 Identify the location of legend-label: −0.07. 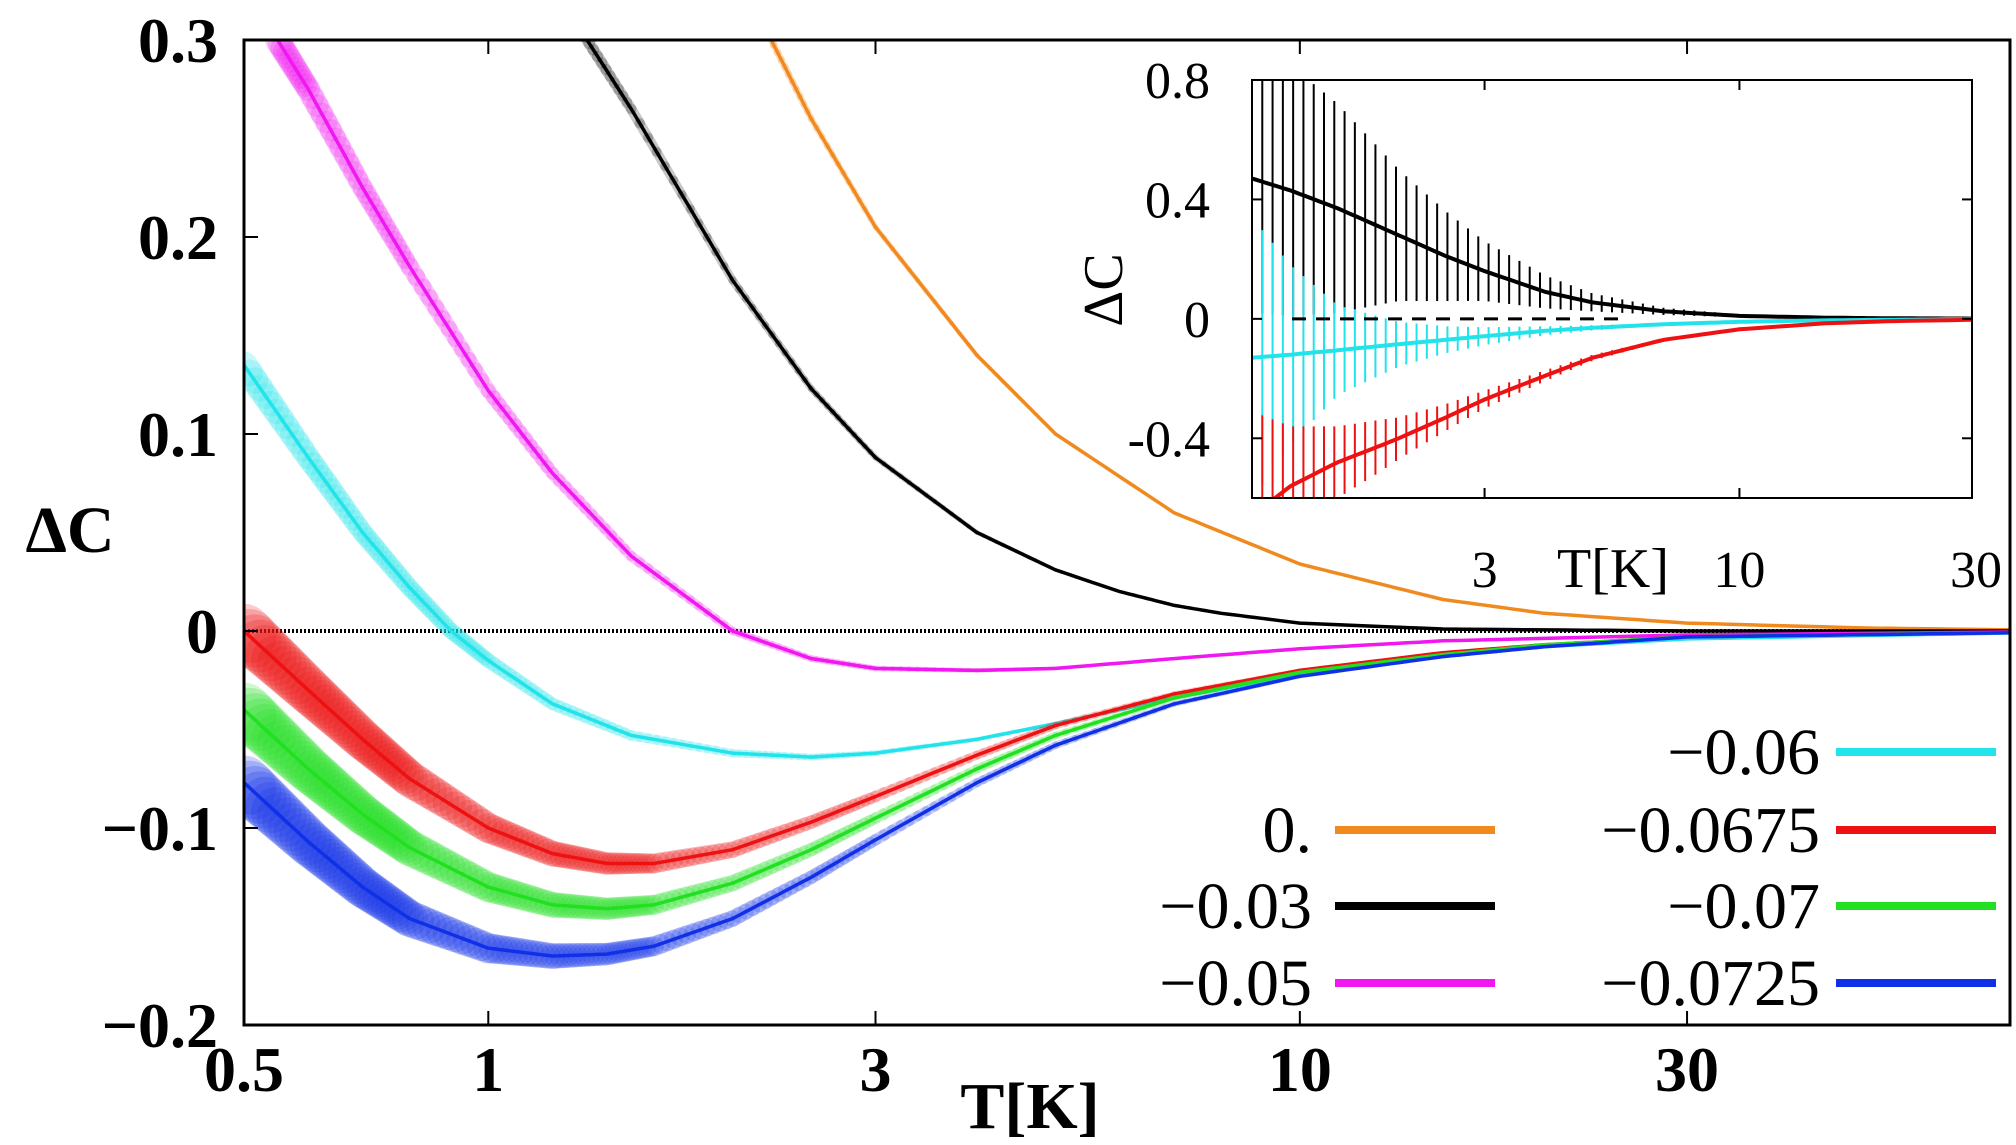
(1743, 906).